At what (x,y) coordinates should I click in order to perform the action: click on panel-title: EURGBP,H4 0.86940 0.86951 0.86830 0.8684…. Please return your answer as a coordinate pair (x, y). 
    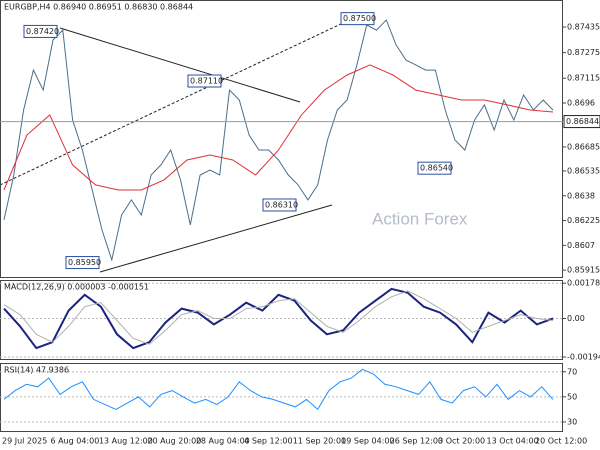
    Looking at the image, I should click on (98, 7).